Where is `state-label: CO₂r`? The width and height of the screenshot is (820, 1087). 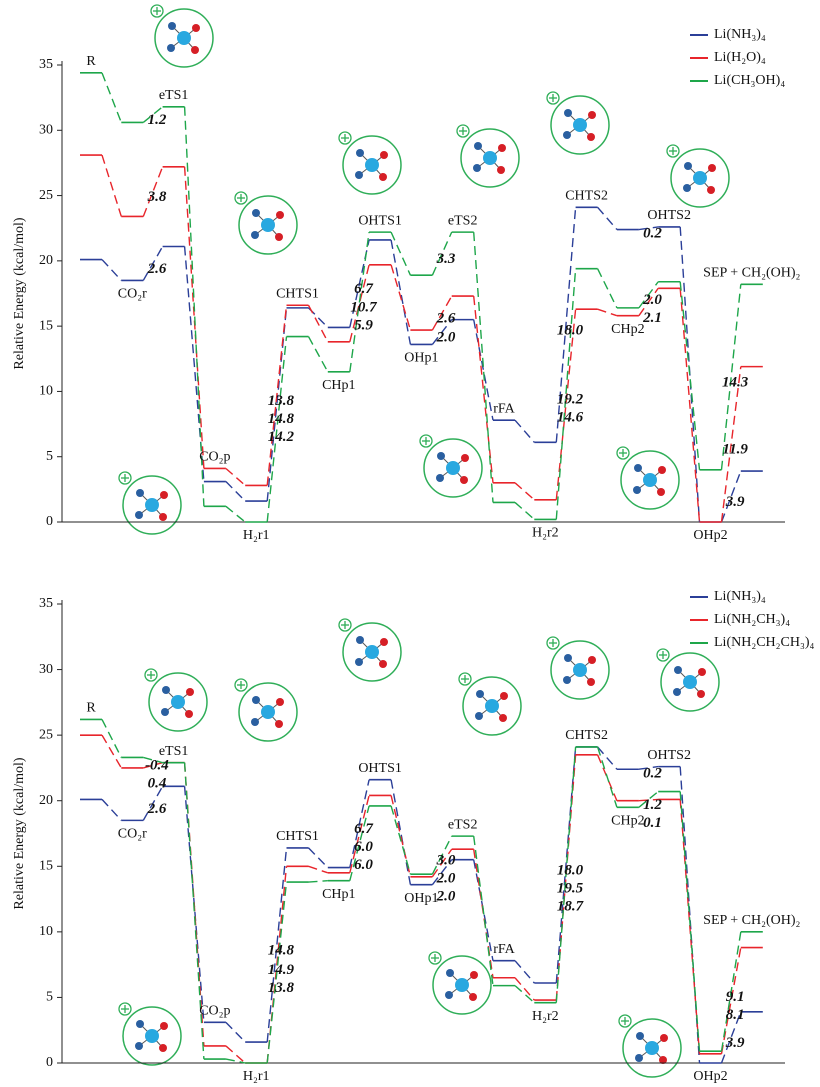 state-label: CO₂r is located at coordinates (132, 294).